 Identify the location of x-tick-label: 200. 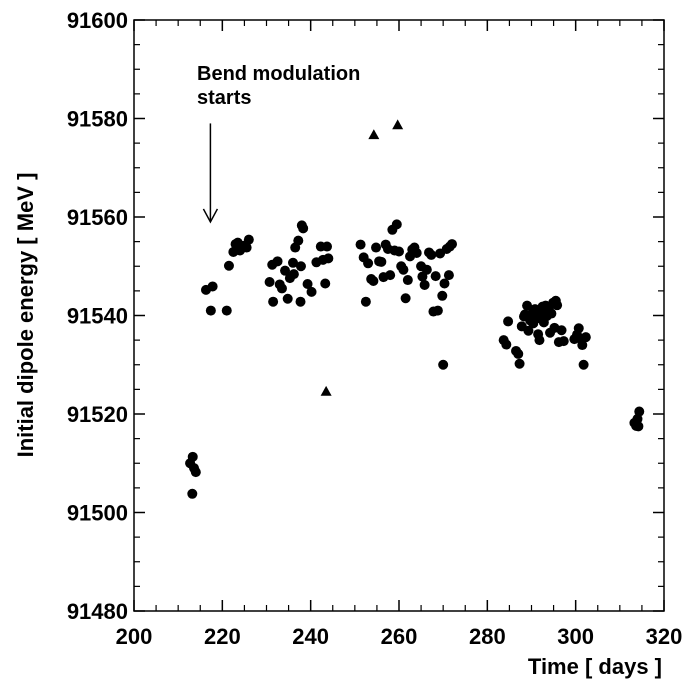
(134, 636).